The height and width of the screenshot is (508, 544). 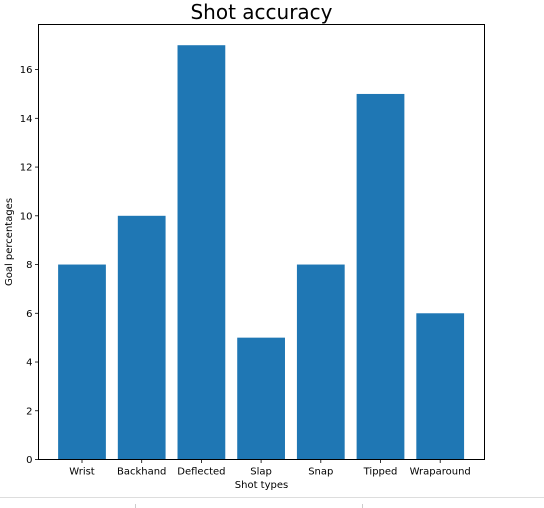 I want to click on bottom-divider, so click(x=272, y=497).